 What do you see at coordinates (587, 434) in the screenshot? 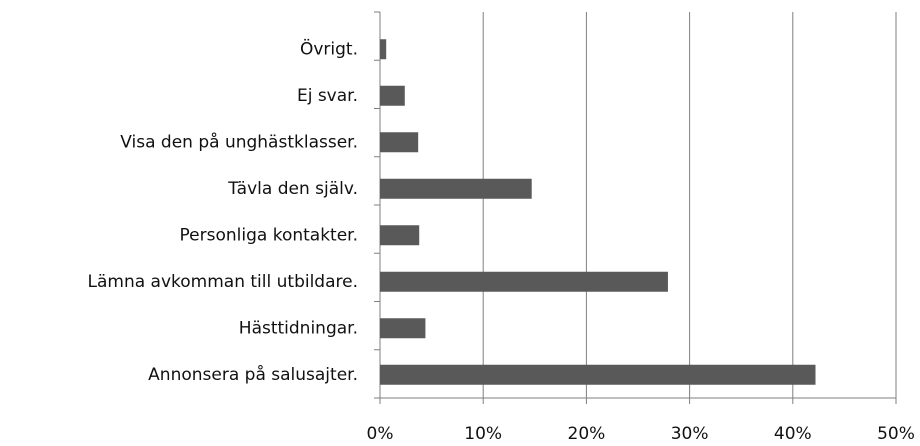
I see `x-tick-label: 20%` at bounding box center [587, 434].